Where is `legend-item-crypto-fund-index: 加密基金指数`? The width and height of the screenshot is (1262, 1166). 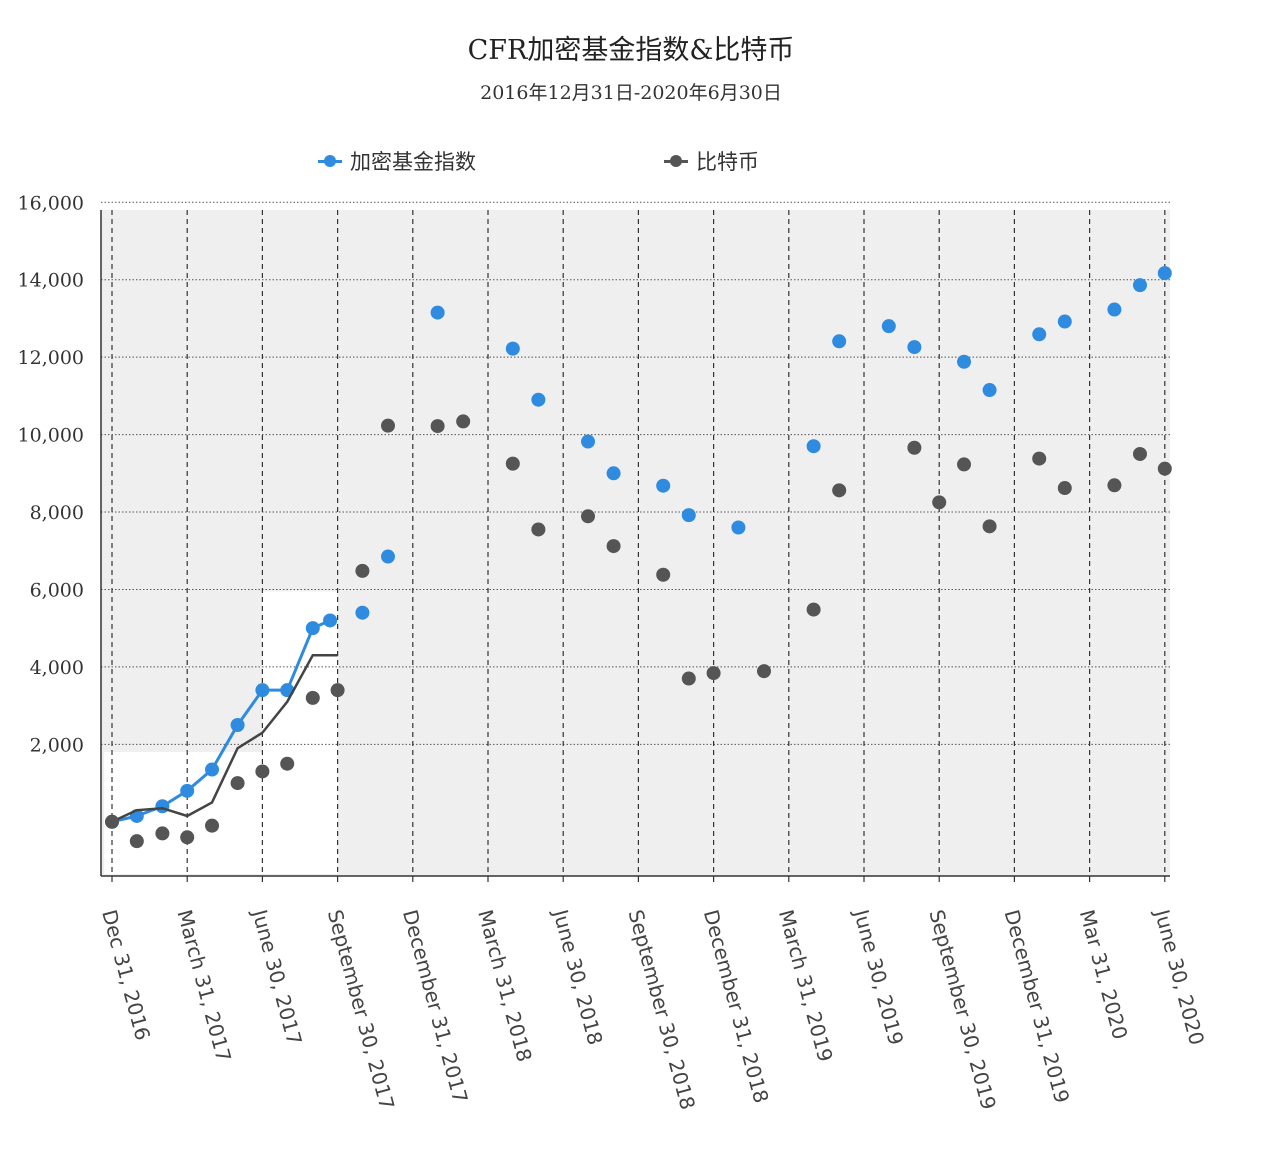 legend-item-crypto-fund-index: 加密基金指数 is located at coordinates (397, 161).